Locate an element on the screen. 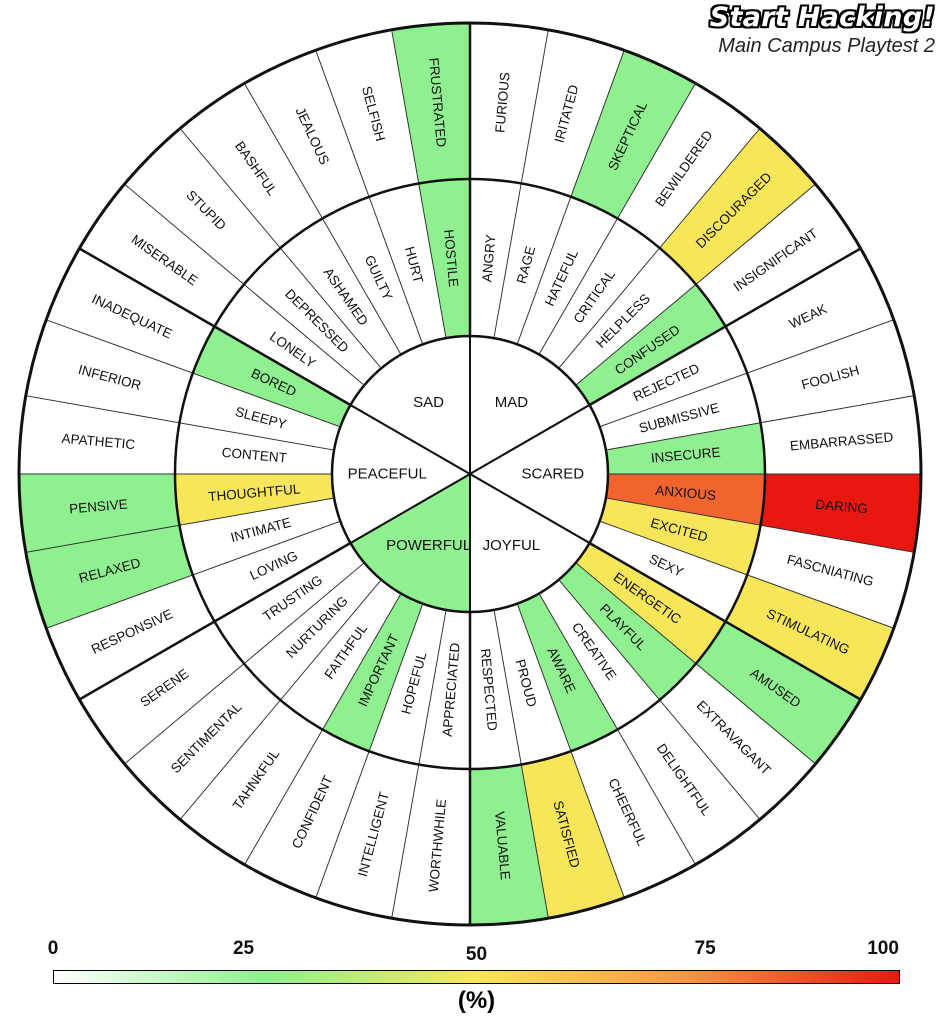 The height and width of the screenshot is (1024, 945). color-scale: 0 25 50 75 100 (%) is located at coordinates (474, 978).